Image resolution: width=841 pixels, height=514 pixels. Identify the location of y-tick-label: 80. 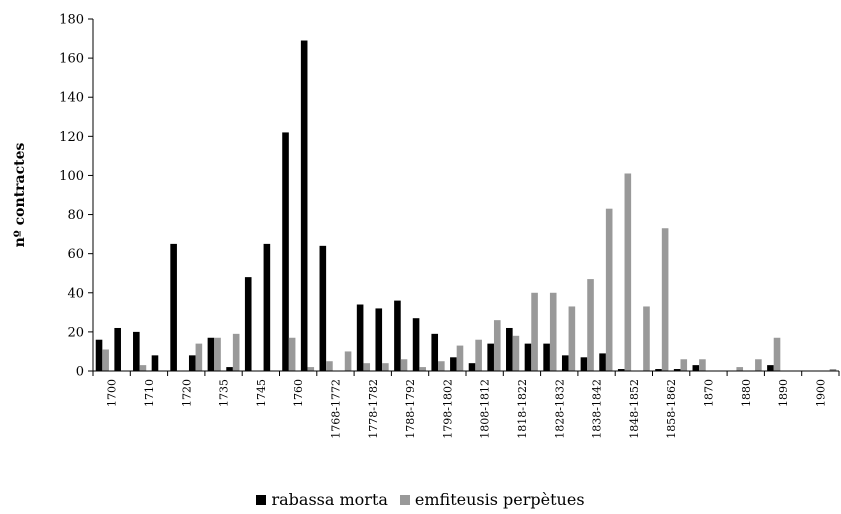
(75, 215).